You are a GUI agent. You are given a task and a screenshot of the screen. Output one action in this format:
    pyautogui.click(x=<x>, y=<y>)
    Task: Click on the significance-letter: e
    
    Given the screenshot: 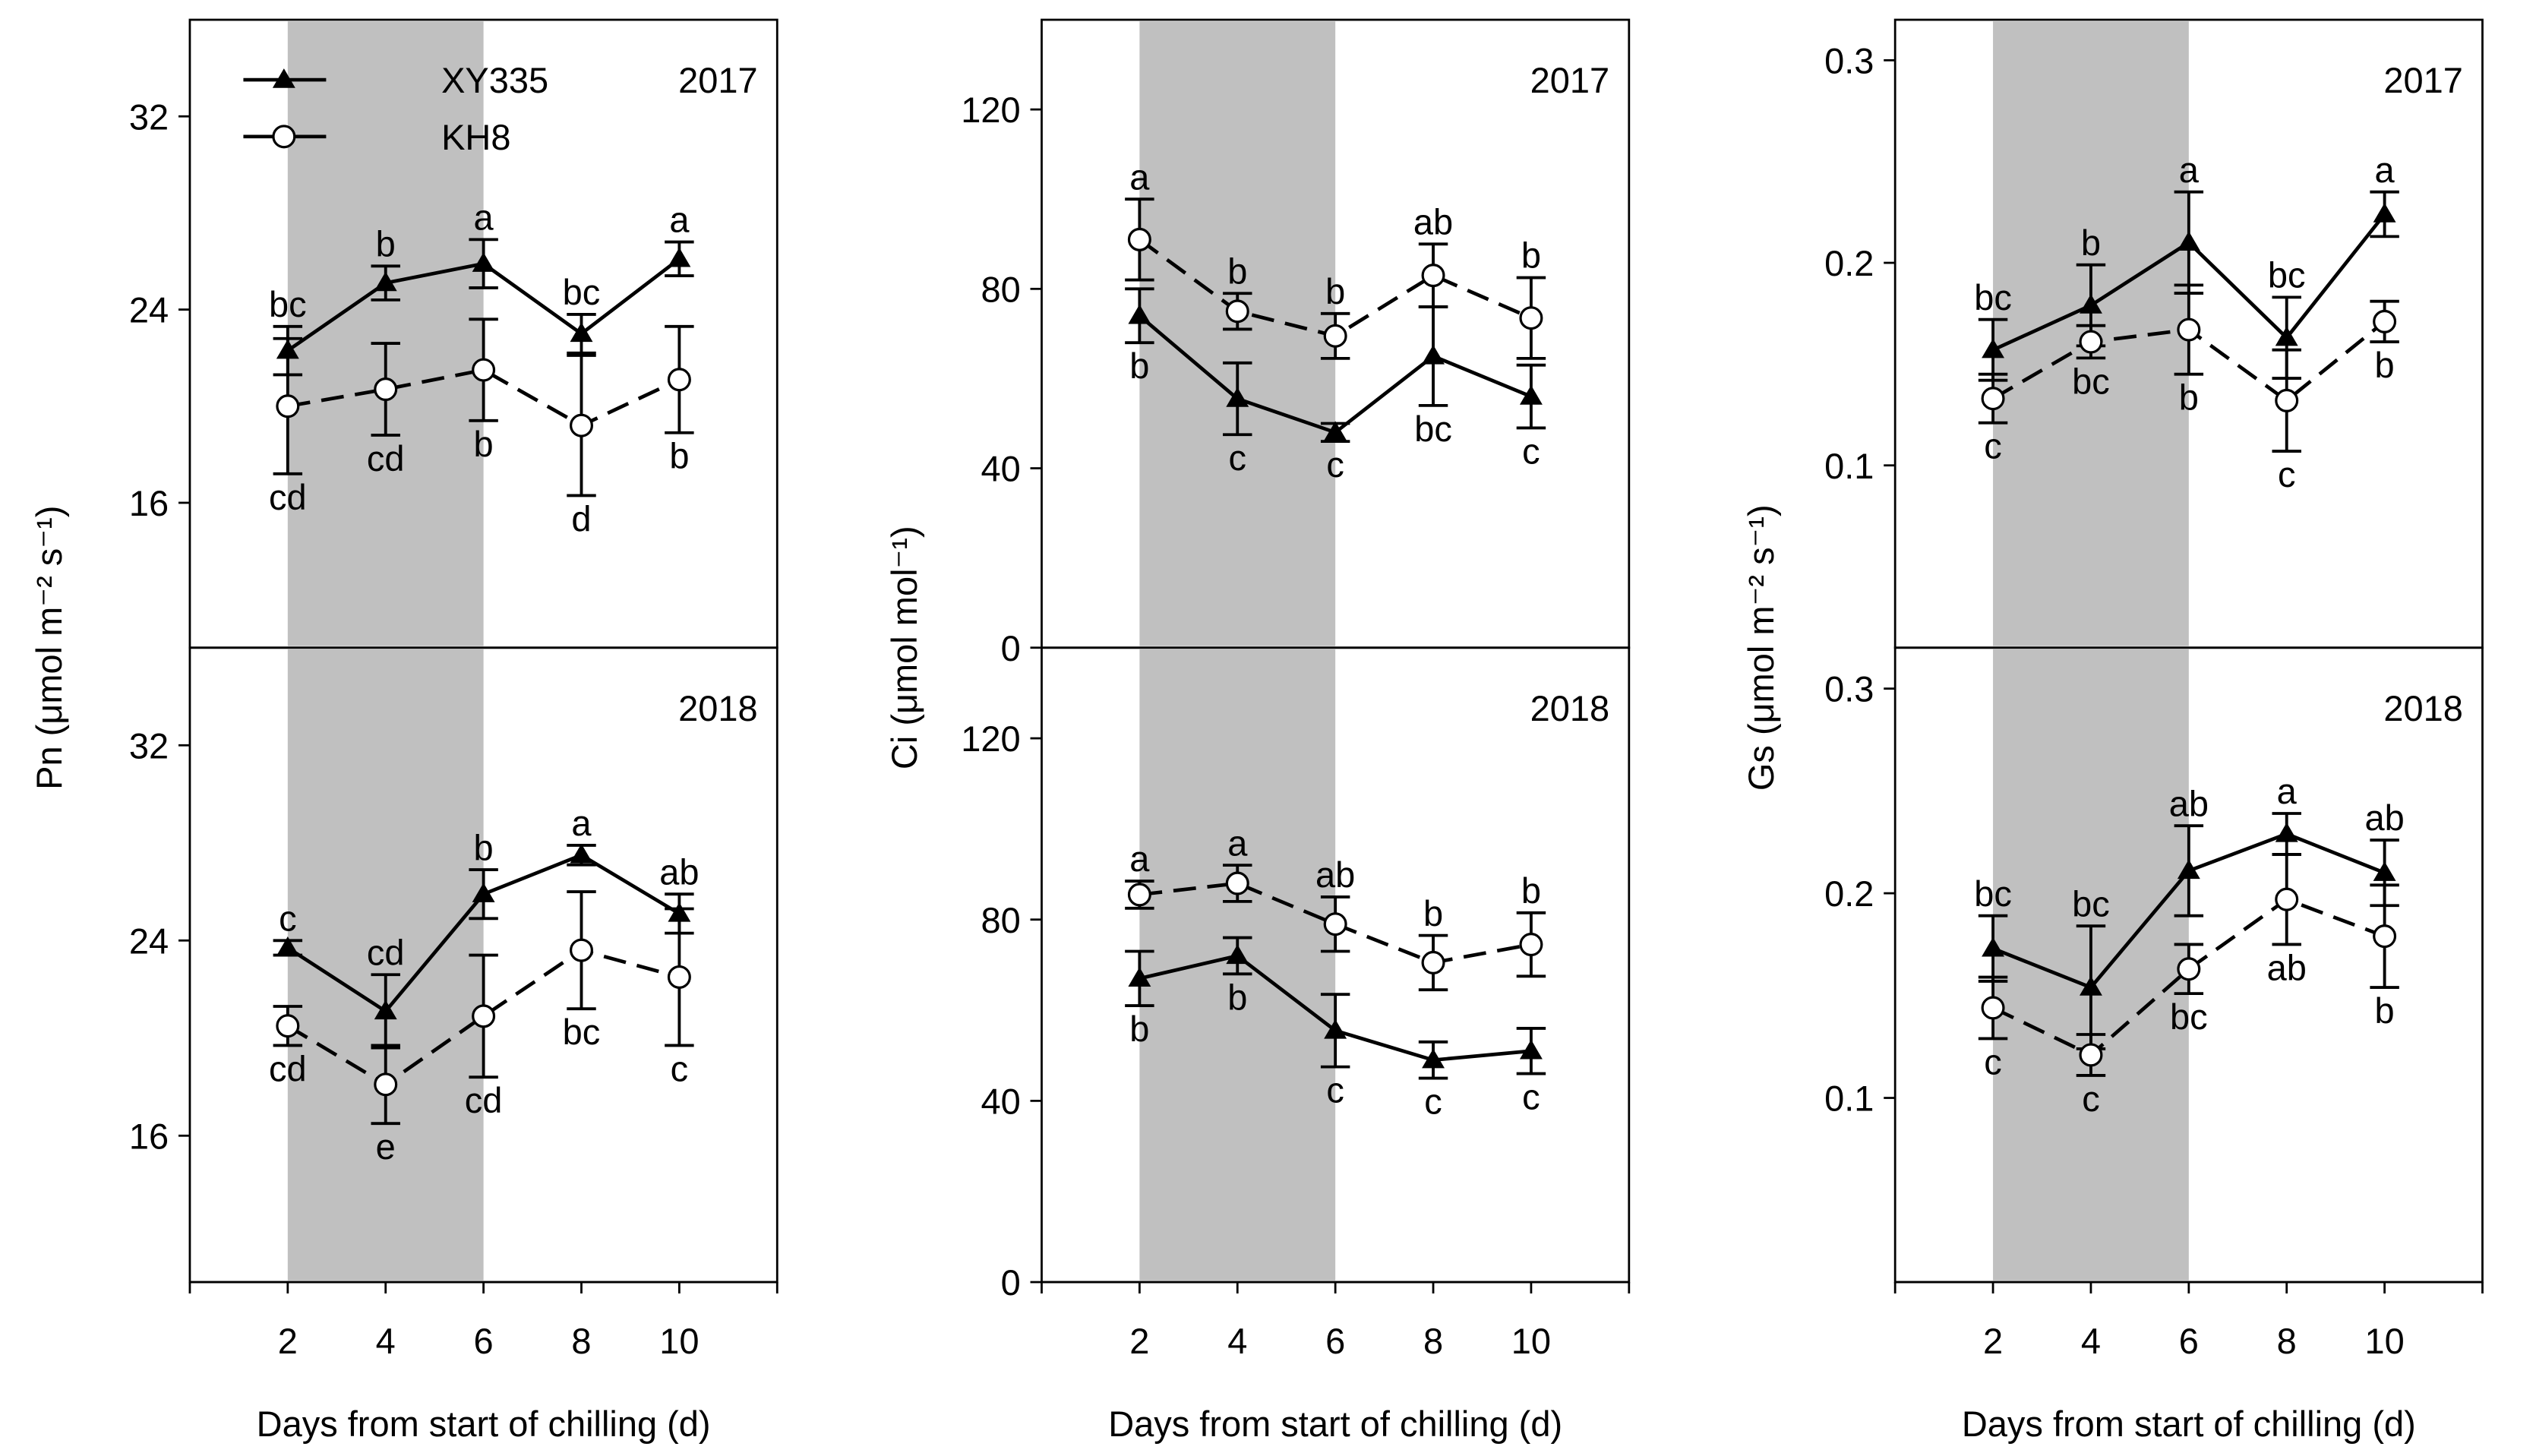 What is the action you would take?
    pyautogui.click(x=386, y=1146)
    